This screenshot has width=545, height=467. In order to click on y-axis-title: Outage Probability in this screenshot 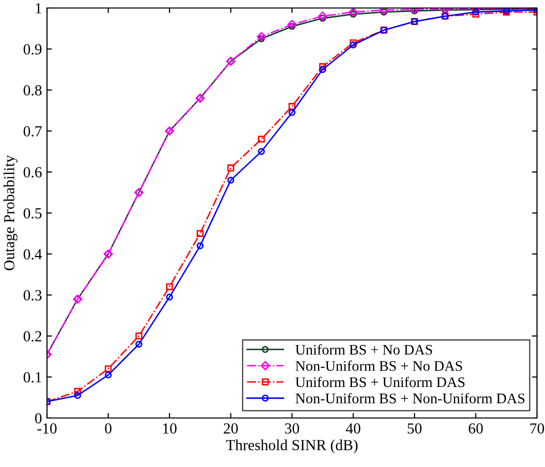, I will do `click(11, 212)`.